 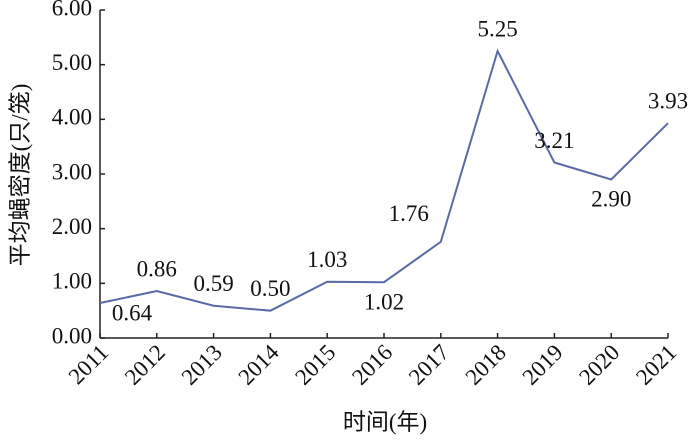 I want to click on data-label: 0.86, so click(x=157, y=268).